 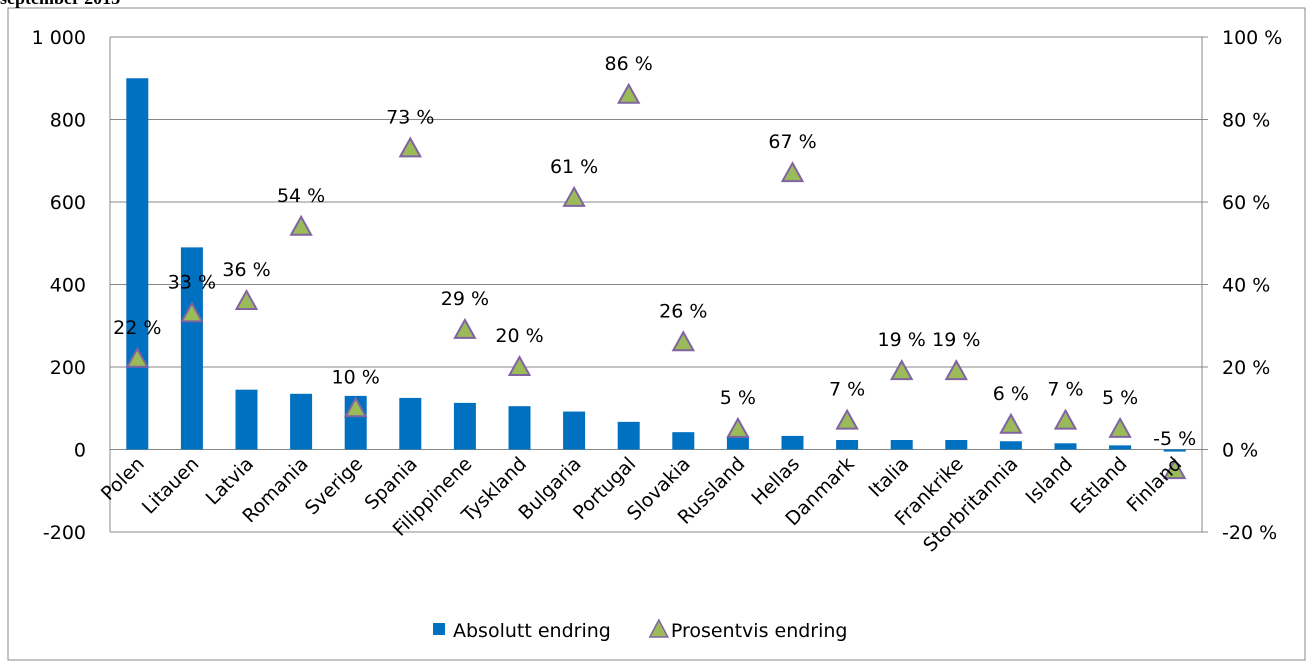 What do you see at coordinates (1174, 439) in the screenshot?
I see `data-label: -5 %` at bounding box center [1174, 439].